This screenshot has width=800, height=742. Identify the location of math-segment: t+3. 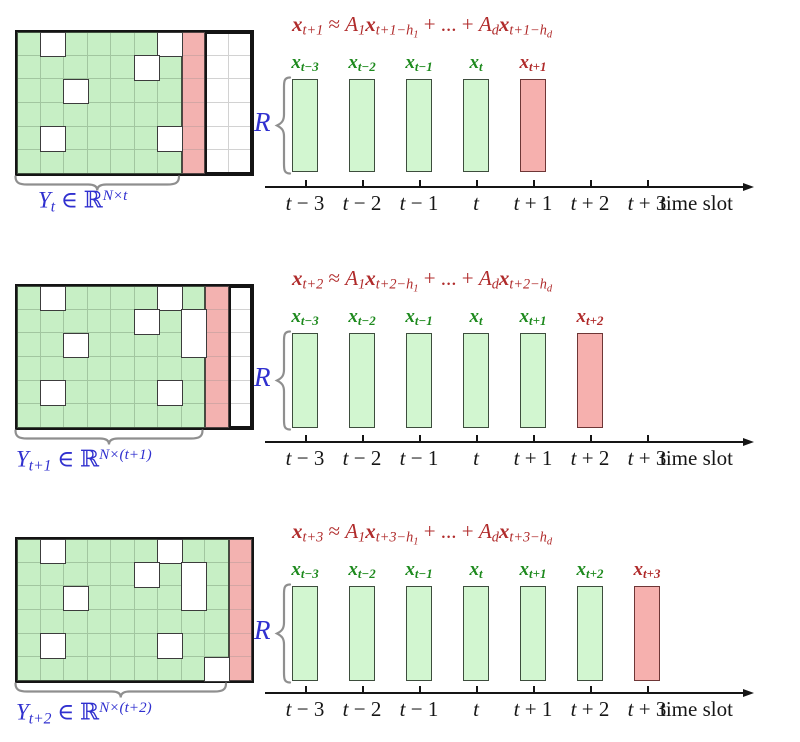
(652, 574).